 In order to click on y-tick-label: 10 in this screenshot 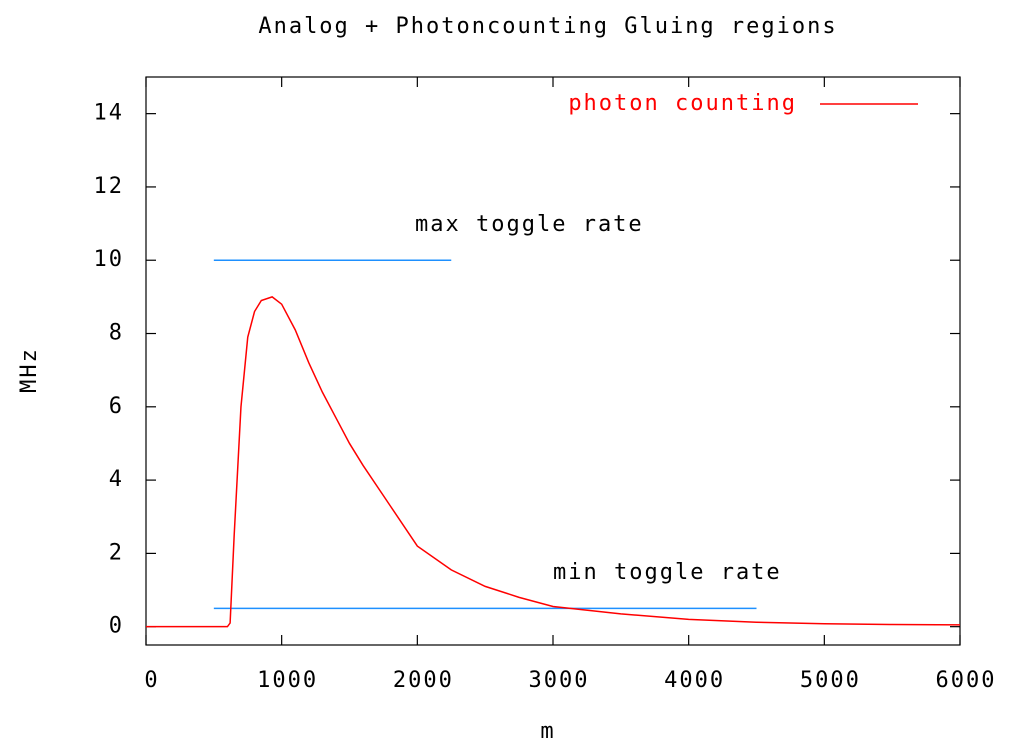, I will do `click(109, 259)`.